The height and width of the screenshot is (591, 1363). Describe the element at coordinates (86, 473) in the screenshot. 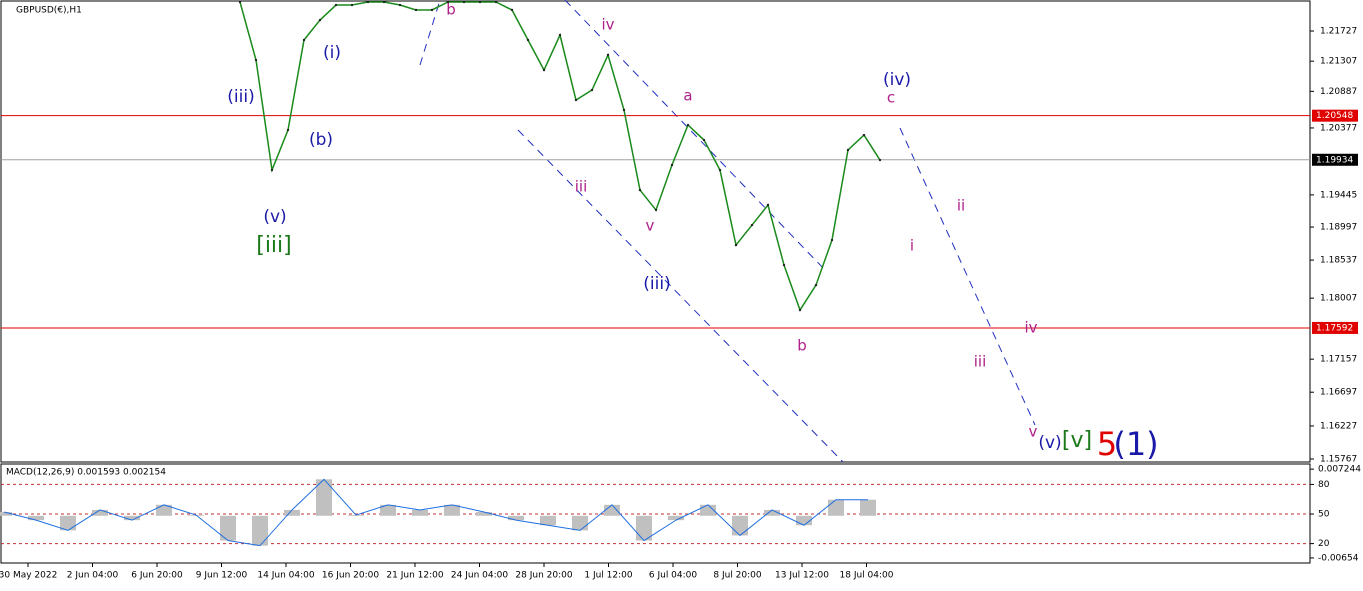

I see `macd-title: MACD(12,26,9) 0.001593 0.002154` at that location.